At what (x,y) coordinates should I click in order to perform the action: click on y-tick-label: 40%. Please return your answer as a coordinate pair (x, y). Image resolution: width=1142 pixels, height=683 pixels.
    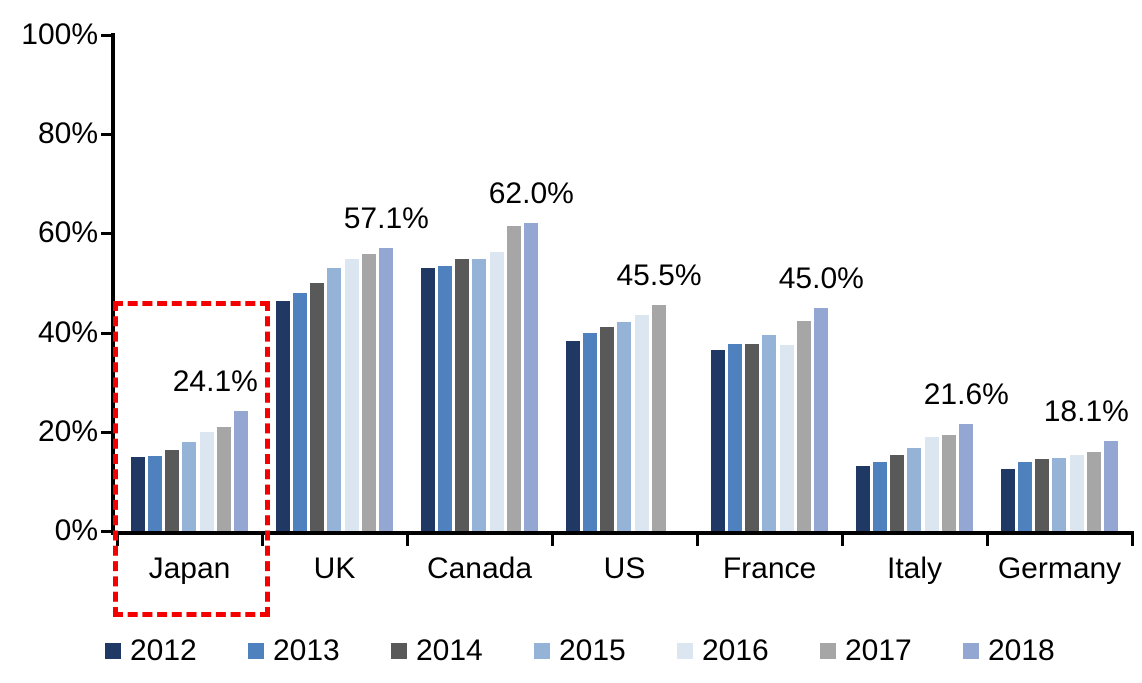
    Looking at the image, I should click on (67, 332).